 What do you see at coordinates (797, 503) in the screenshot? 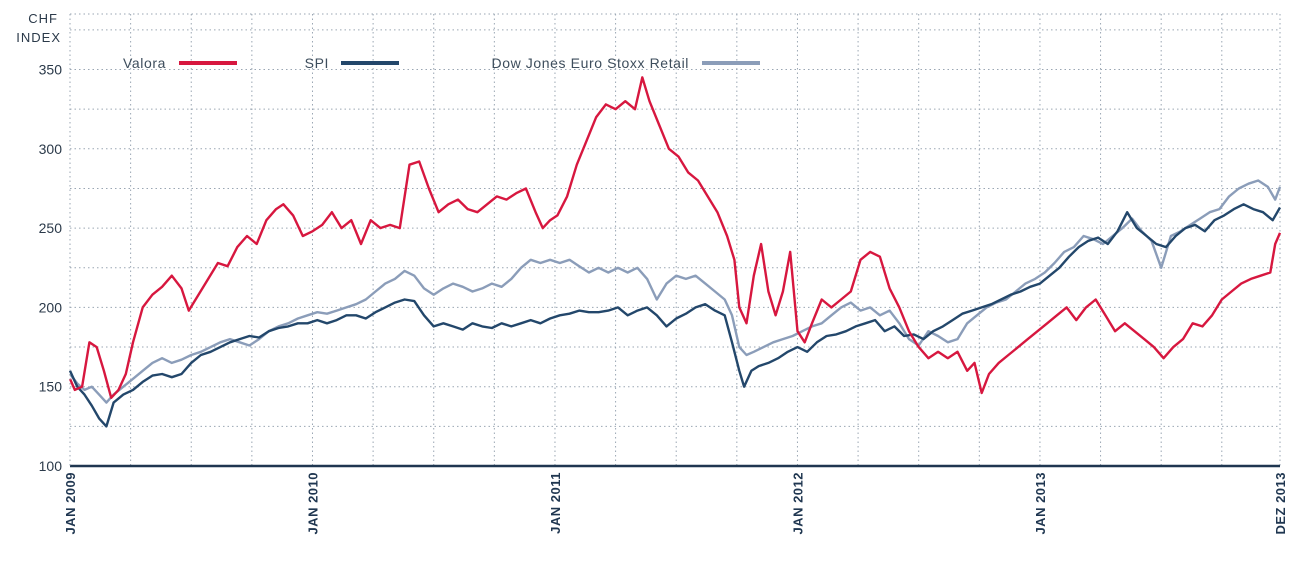
I see `x-tick-label: JAN 2012` at bounding box center [797, 503].